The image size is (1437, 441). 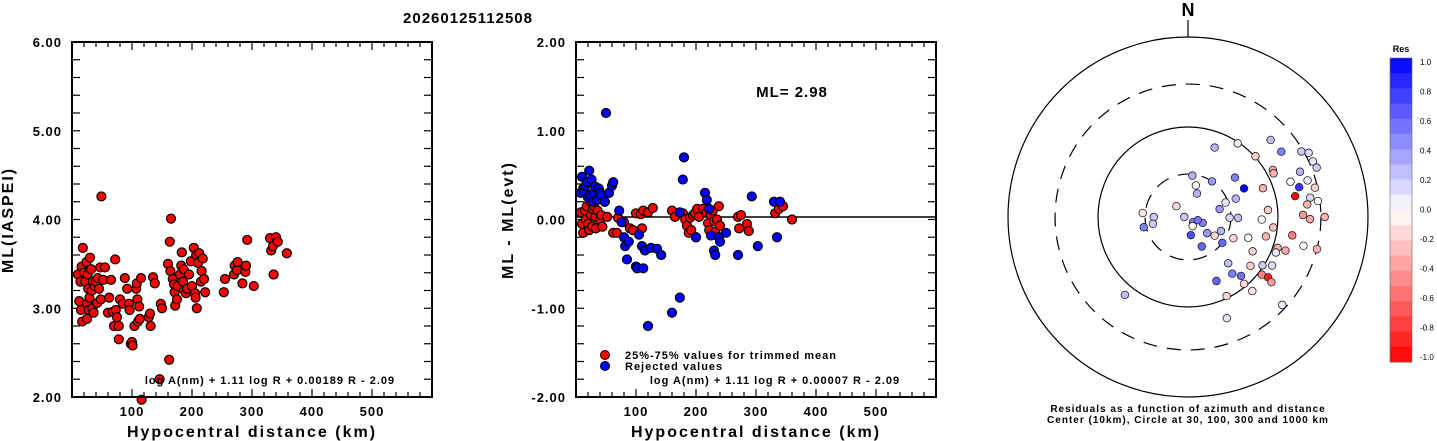 What do you see at coordinates (252, 432) in the screenshot?
I see `x-axis-label: Hypocentral distance (km)` at bounding box center [252, 432].